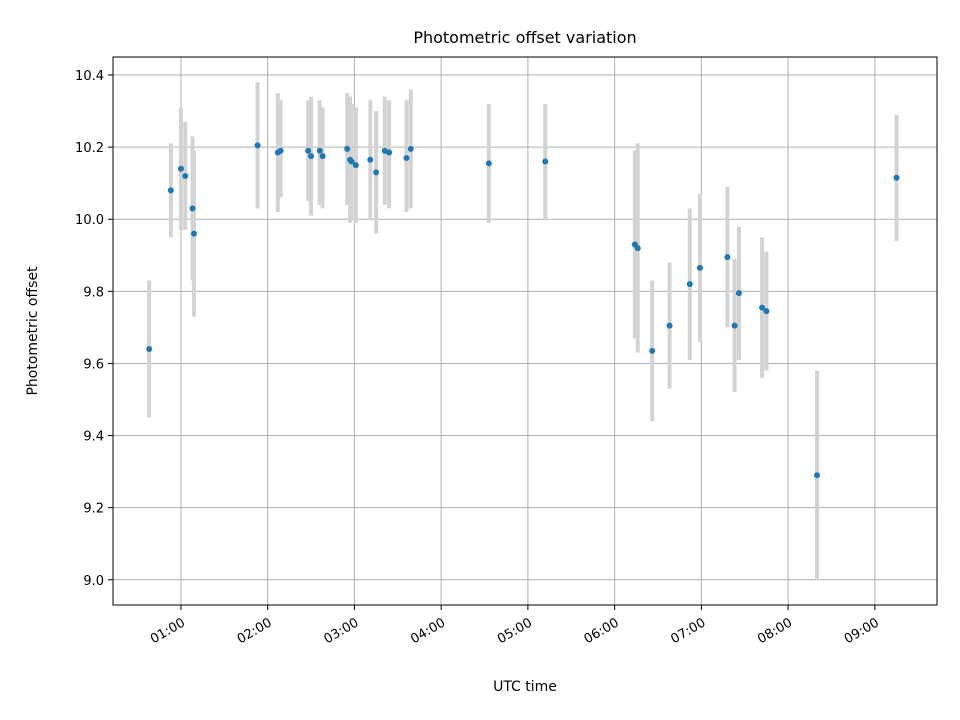 This screenshot has height=720, width=960. What do you see at coordinates (89, 76) in the screenshot?
I see `y-tick-label: 10.4` at bounding box center [89, 76].